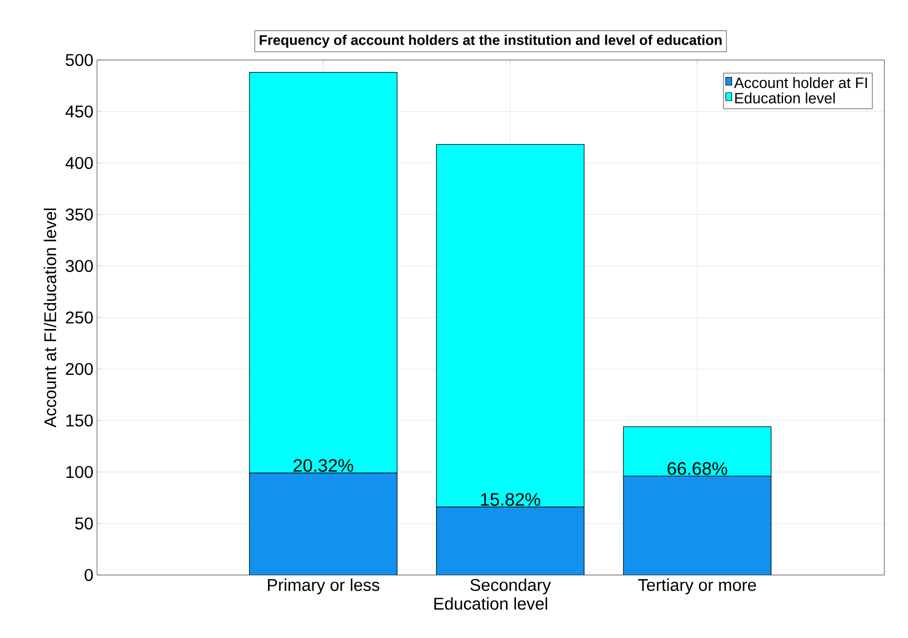 The image size is (908, 638). What do you see at coordinates (510, 499) in the screenshot?
I see `annotation: 15.82%` at bounding box center [510, 499].